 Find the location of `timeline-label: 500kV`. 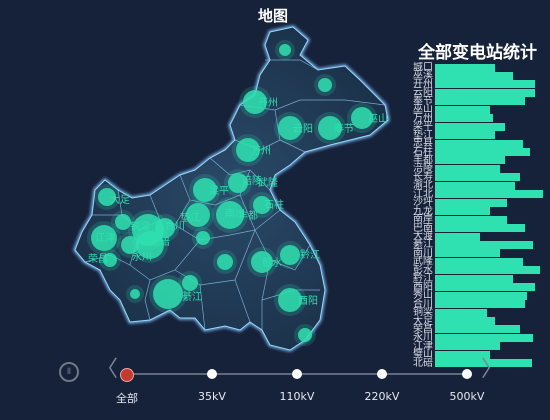

timeline-label: 500kV is located at coordinates (467, 396).